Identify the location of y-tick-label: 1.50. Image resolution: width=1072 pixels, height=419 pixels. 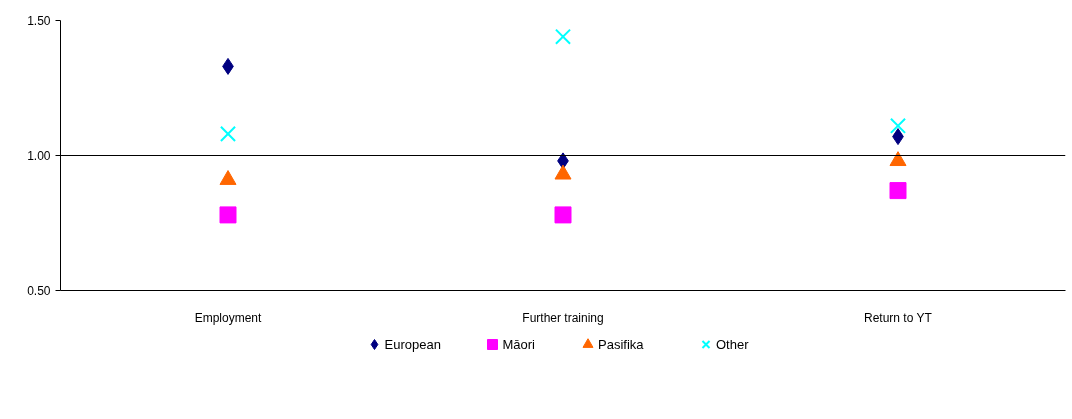
(39, 21).